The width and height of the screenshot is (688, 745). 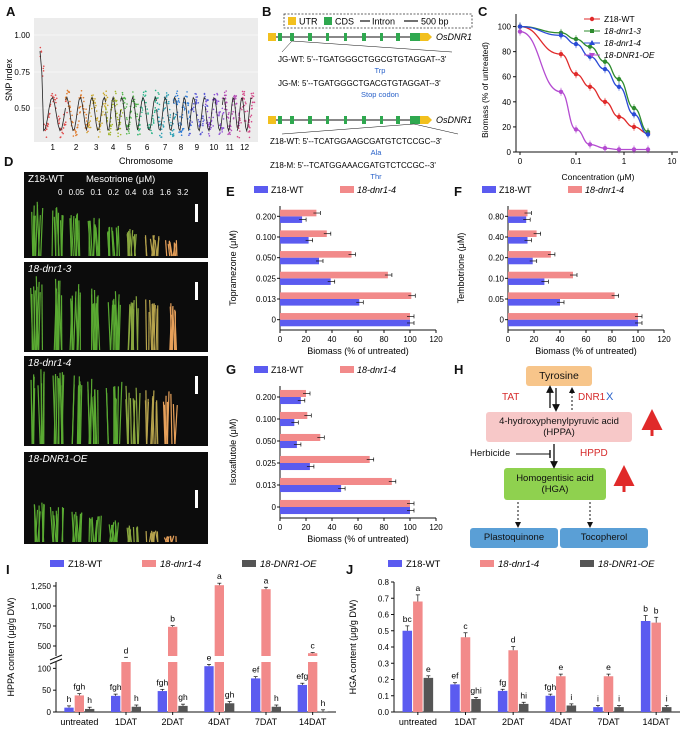 I want to click on snp-plot-background, so click(x=146, y=80).